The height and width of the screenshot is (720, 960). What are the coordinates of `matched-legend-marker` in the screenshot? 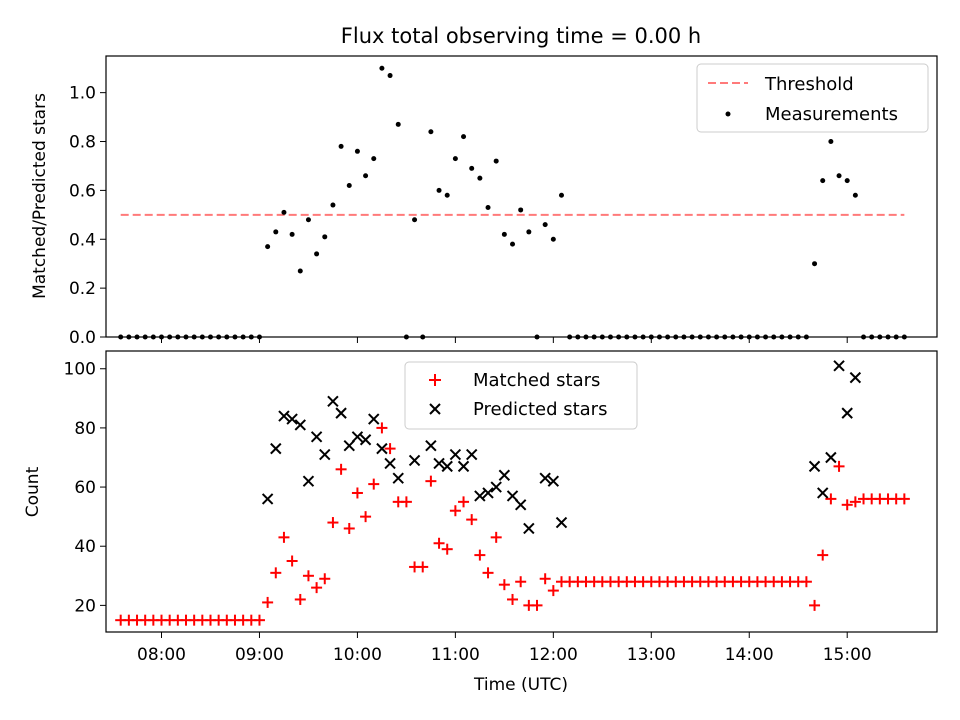 It's located at (435, 380).